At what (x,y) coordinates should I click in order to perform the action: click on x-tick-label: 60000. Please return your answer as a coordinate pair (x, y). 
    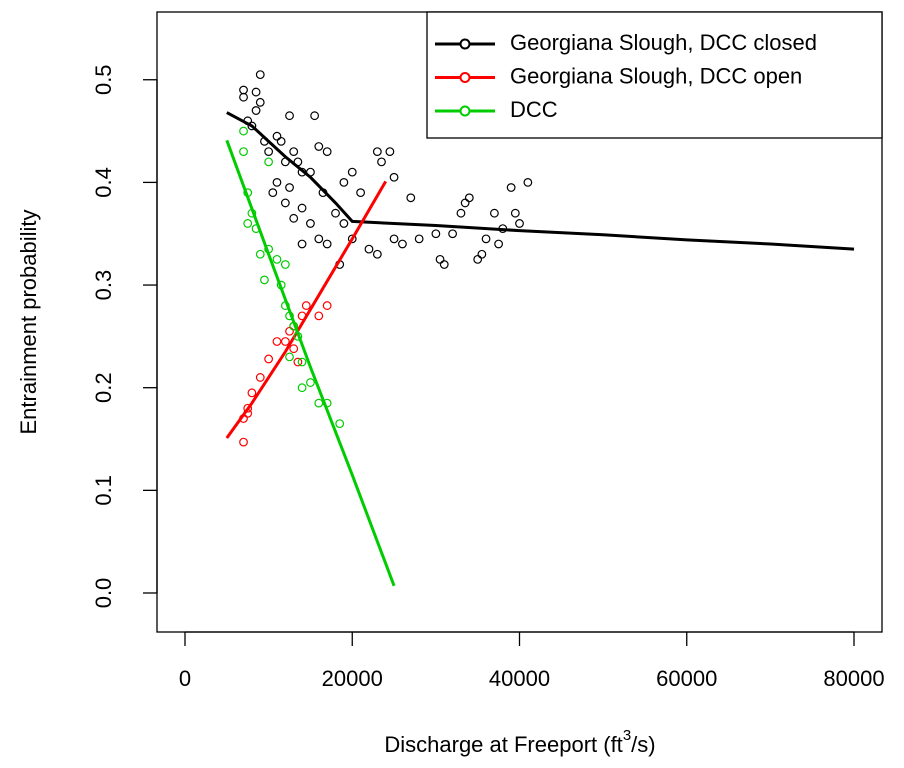
    Looking at the image, I should click on (686, 678).